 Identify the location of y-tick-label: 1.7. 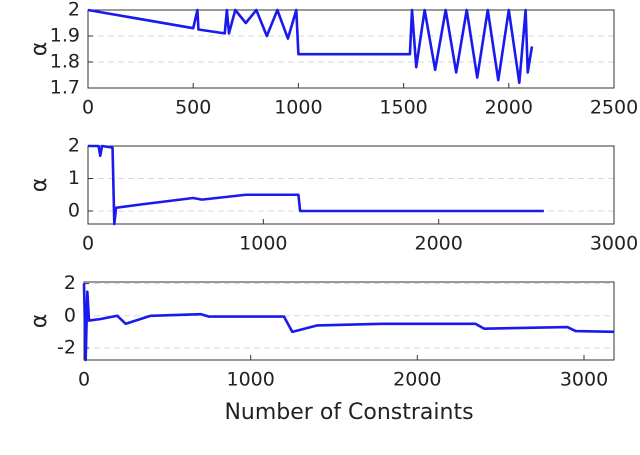
(65, 88).